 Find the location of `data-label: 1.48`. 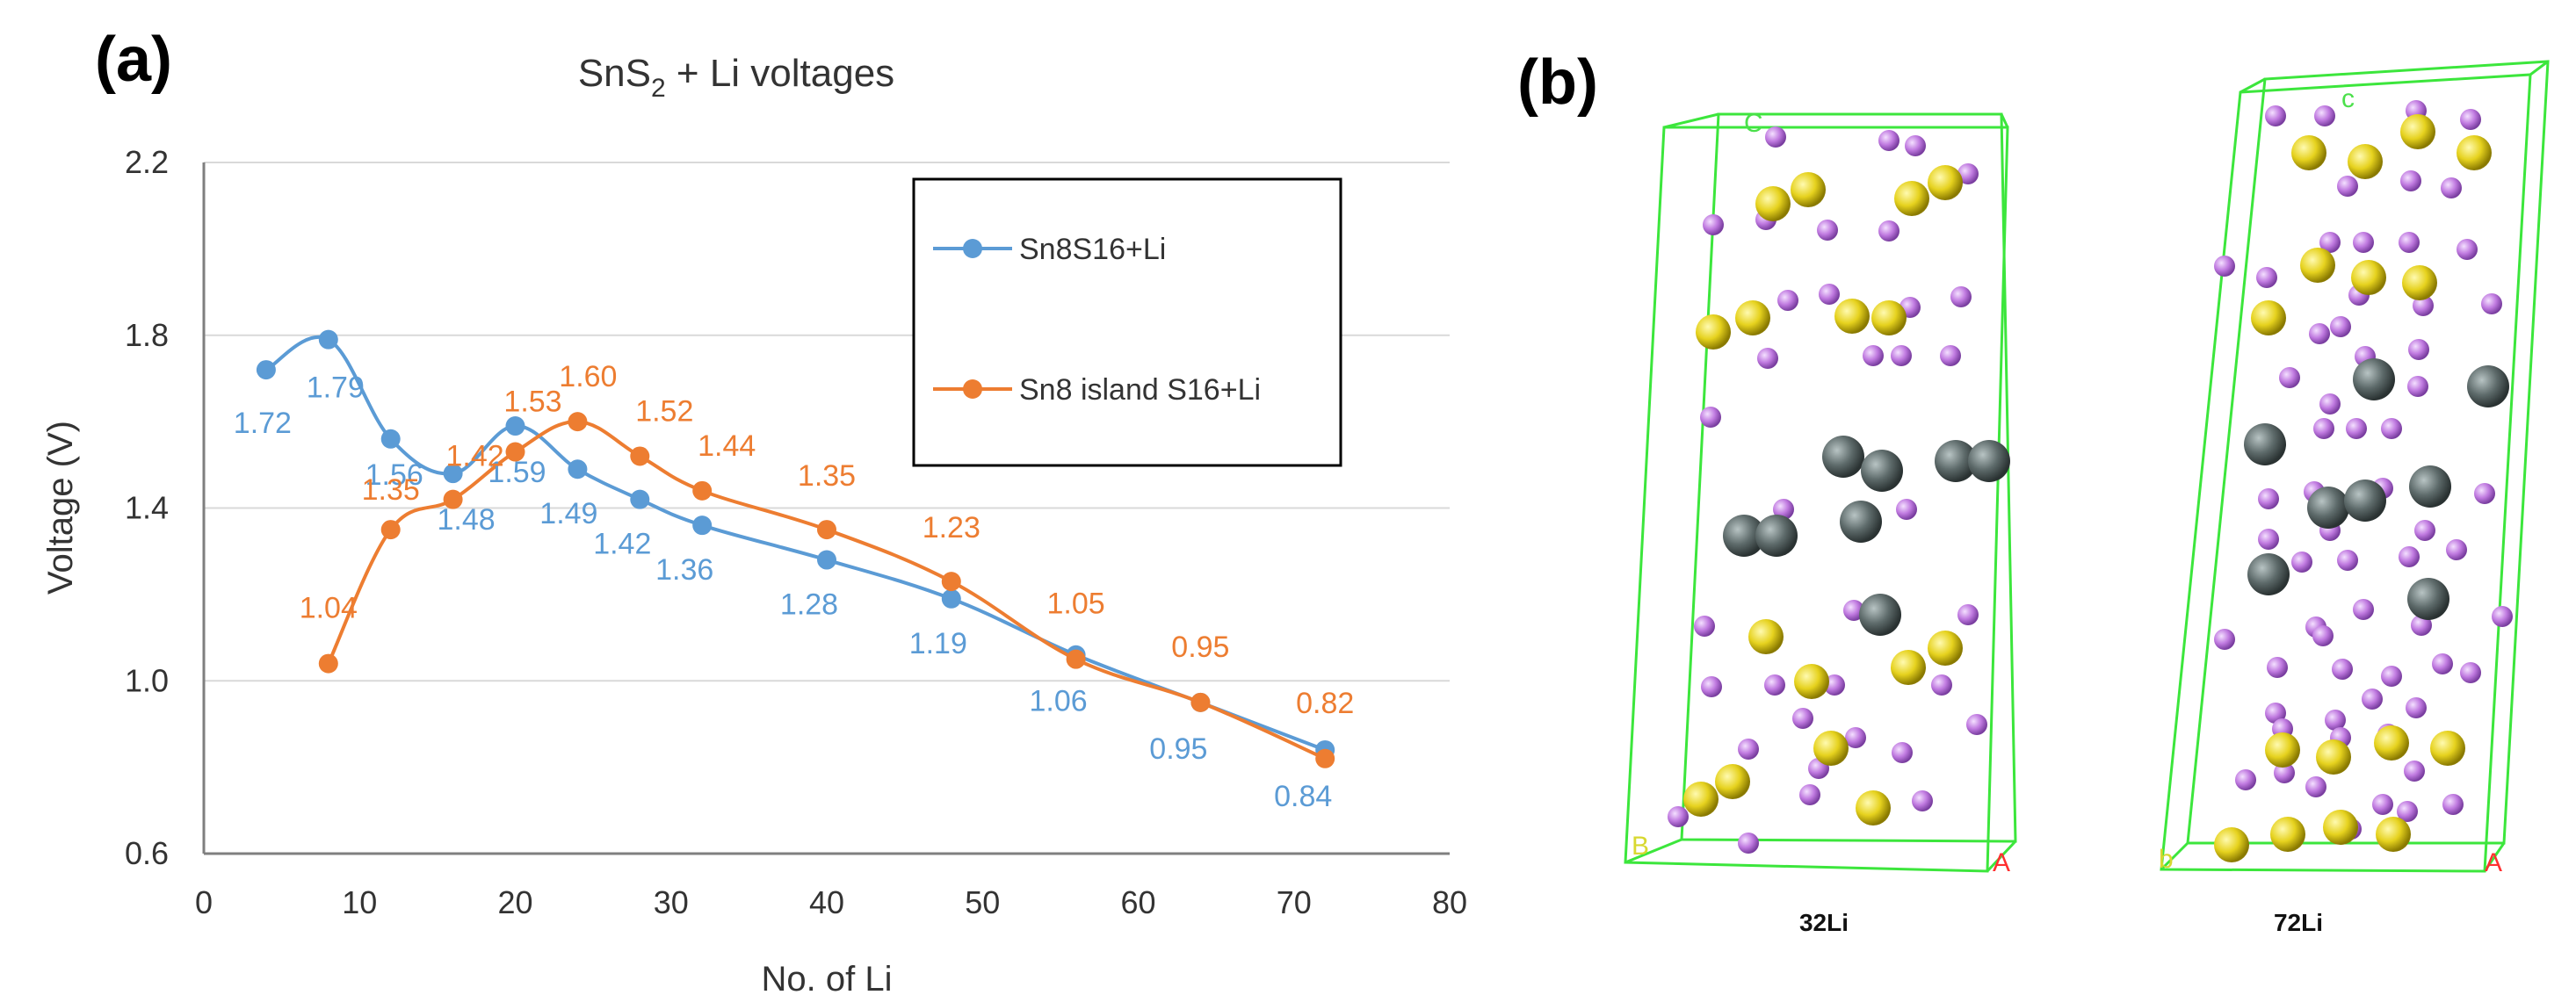

data-label: 1.48 is located at coordinates (467, 520).